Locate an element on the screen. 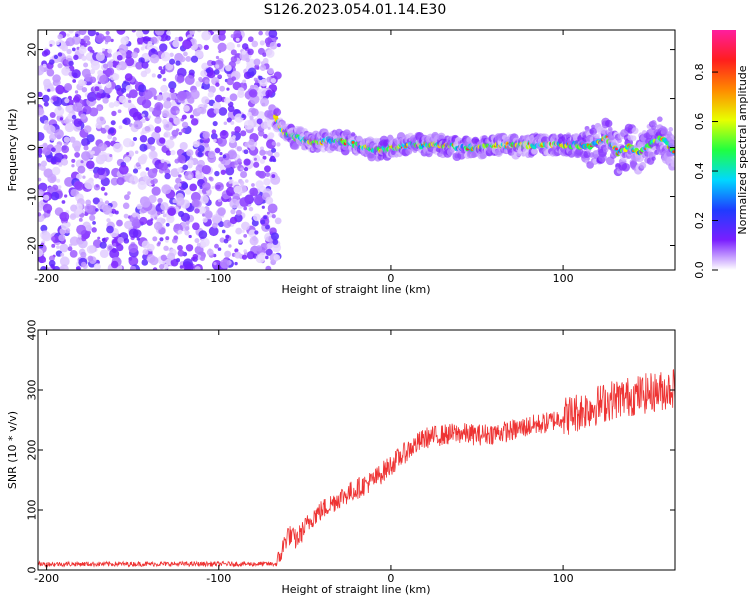 This screenshot has width=750, height=600. colorbar-gradient is located at coordinates (724, 150).